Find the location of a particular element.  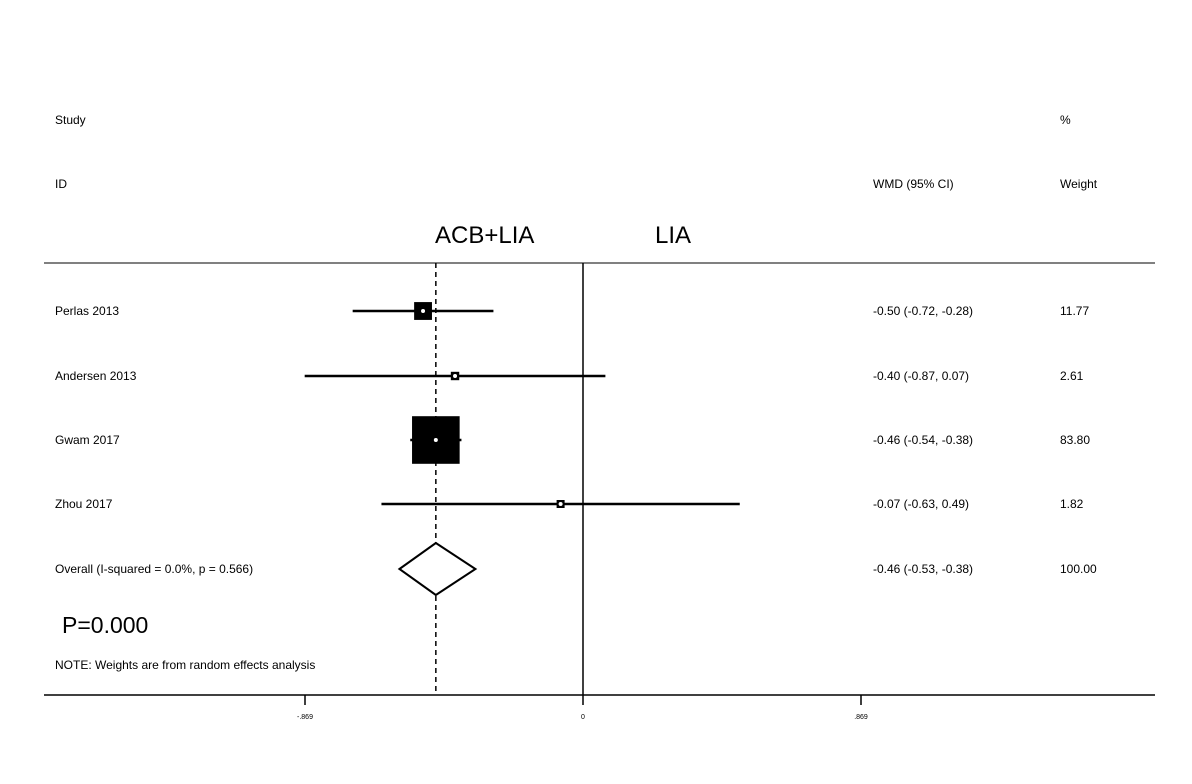

header-weight: Weight is located at coordinates (1079, 184).